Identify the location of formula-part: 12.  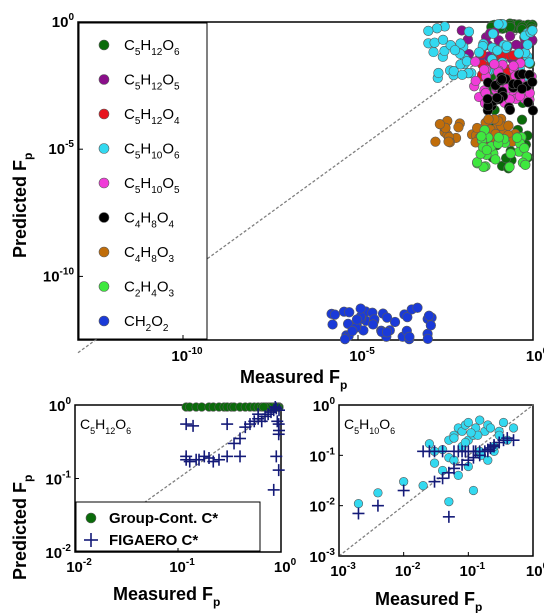
(110, 431).